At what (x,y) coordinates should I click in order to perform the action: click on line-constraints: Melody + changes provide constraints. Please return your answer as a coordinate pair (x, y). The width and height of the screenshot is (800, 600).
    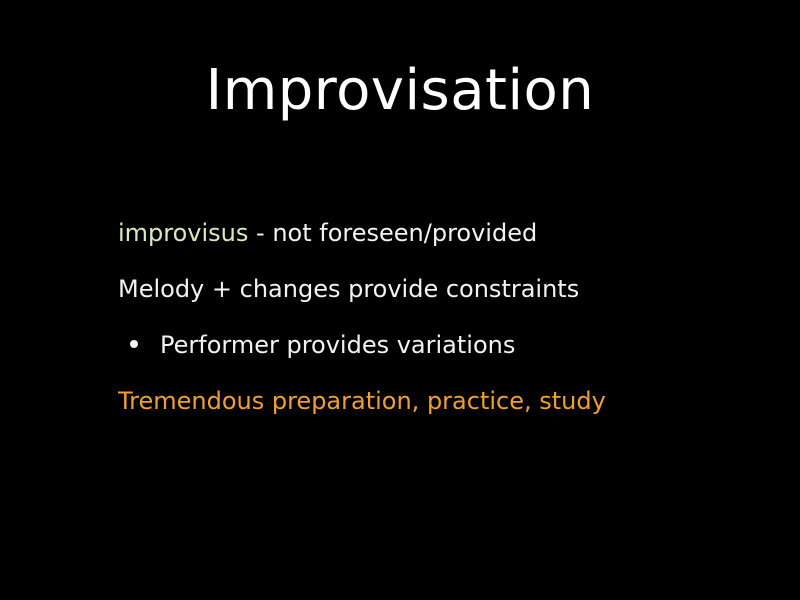
    Looking at the image, I should click on (448, 289).